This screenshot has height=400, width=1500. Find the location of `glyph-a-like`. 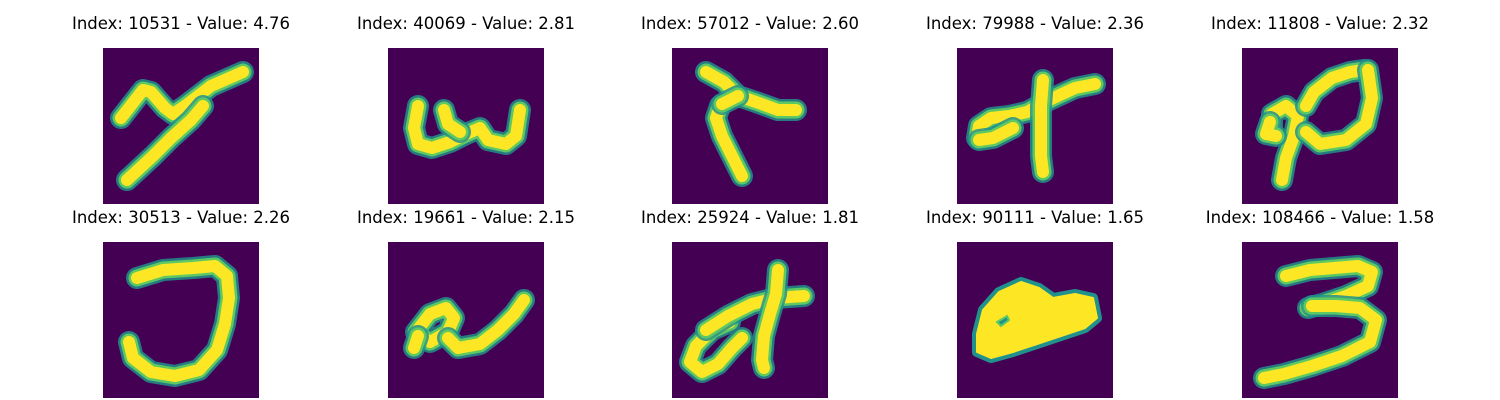

glyph-a-like is located at coordinates (469, 324).